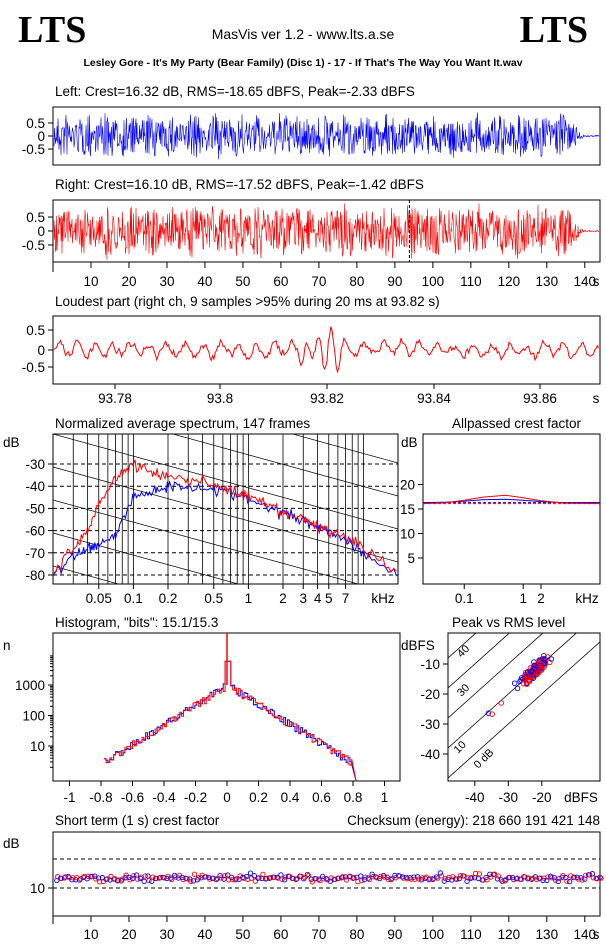 The width and height of the screenshot is (606, 946). What do you see at coordinates (327, 398) in the screenshot?
I see `xtick-loudest: 93.82` at bounding box center [327, 398].